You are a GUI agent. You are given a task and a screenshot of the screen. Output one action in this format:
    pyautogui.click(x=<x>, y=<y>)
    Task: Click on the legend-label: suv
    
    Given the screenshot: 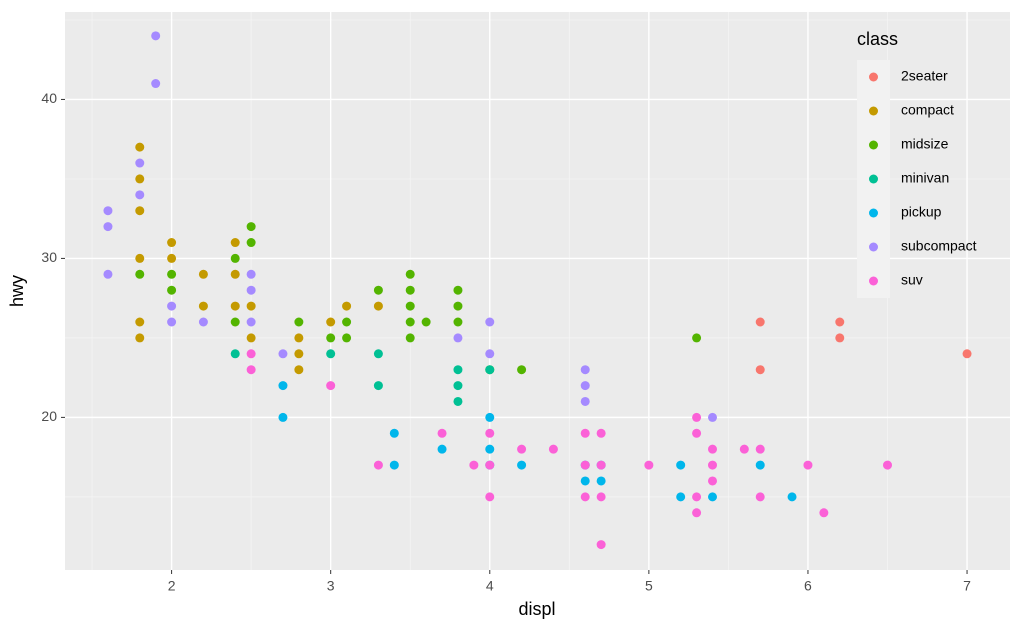 What is the action you would take?
    pyautogui.click(x=912, y=280)
    